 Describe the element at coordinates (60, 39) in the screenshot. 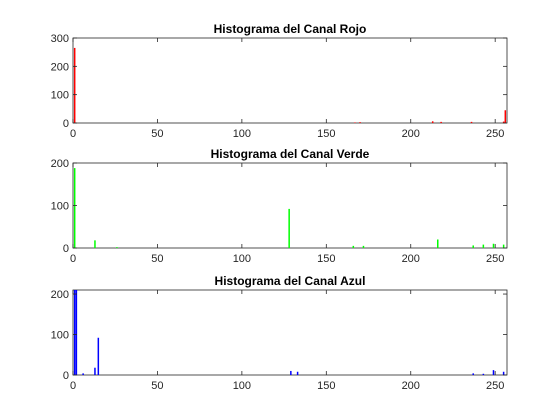

I see `y-tick-label: 300` at that location.